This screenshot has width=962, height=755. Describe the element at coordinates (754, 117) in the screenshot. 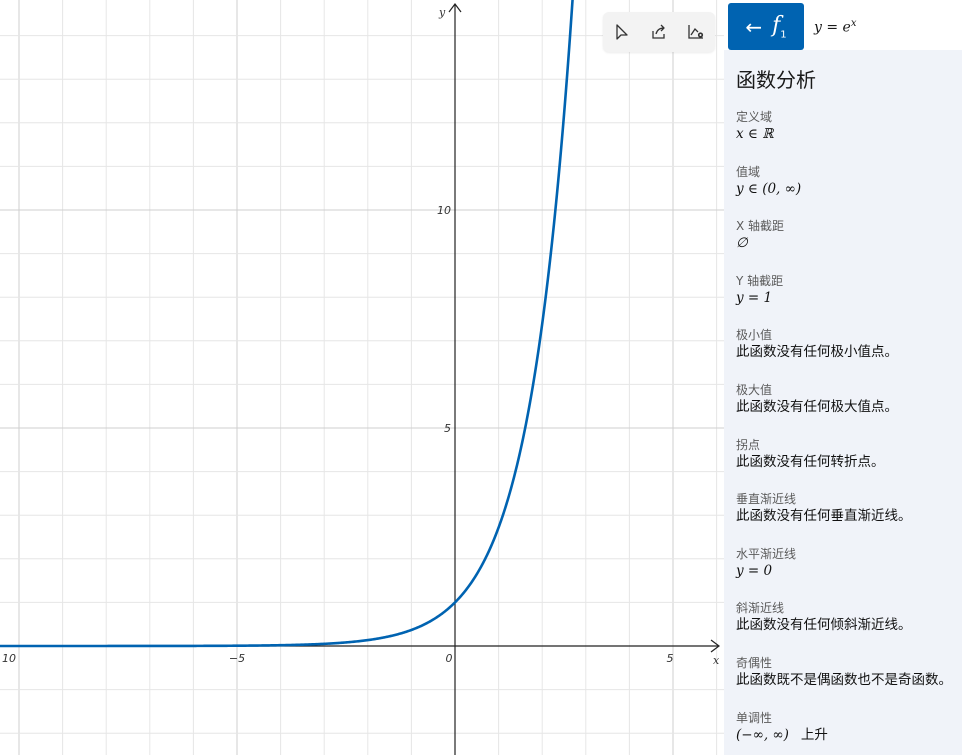

I see `property-label: 定义域` at that location.